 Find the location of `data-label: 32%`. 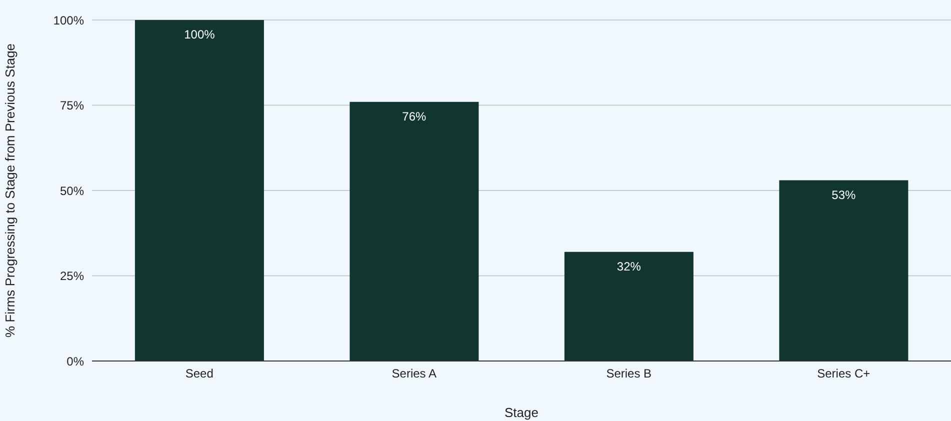

data-label: 32% is located at coordinates (629, 266).